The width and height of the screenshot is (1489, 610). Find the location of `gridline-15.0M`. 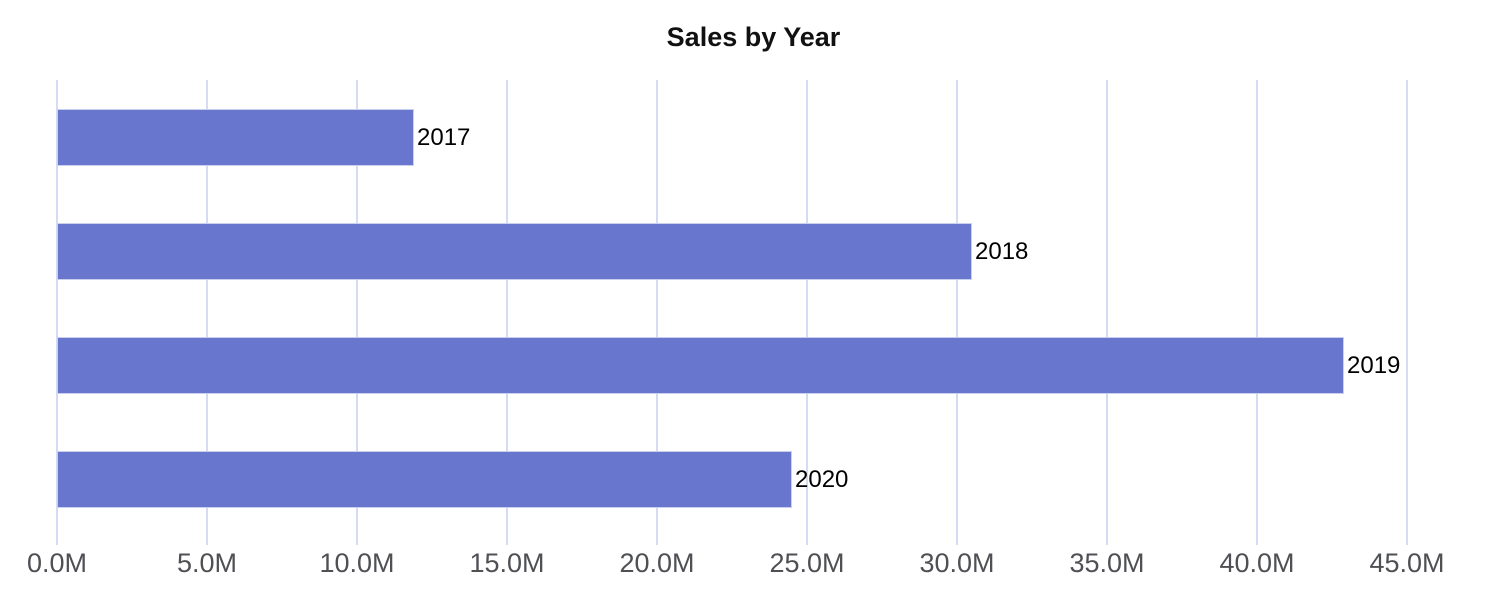

gridline-15.0M is located at coordinates (507, 312).